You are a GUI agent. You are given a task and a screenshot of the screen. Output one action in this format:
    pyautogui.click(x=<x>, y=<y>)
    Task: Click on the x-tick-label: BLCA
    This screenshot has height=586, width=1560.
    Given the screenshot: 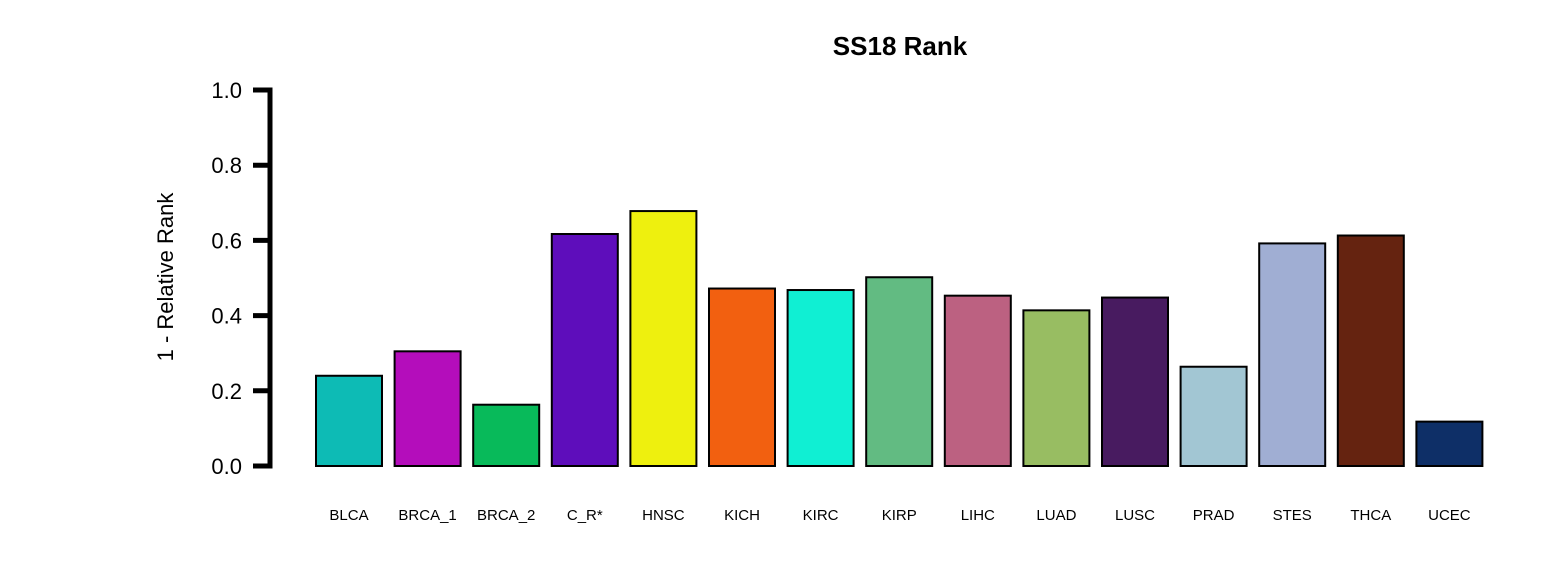 What is the action you would take?
    pyautogui.click(x=348, y=515)
    